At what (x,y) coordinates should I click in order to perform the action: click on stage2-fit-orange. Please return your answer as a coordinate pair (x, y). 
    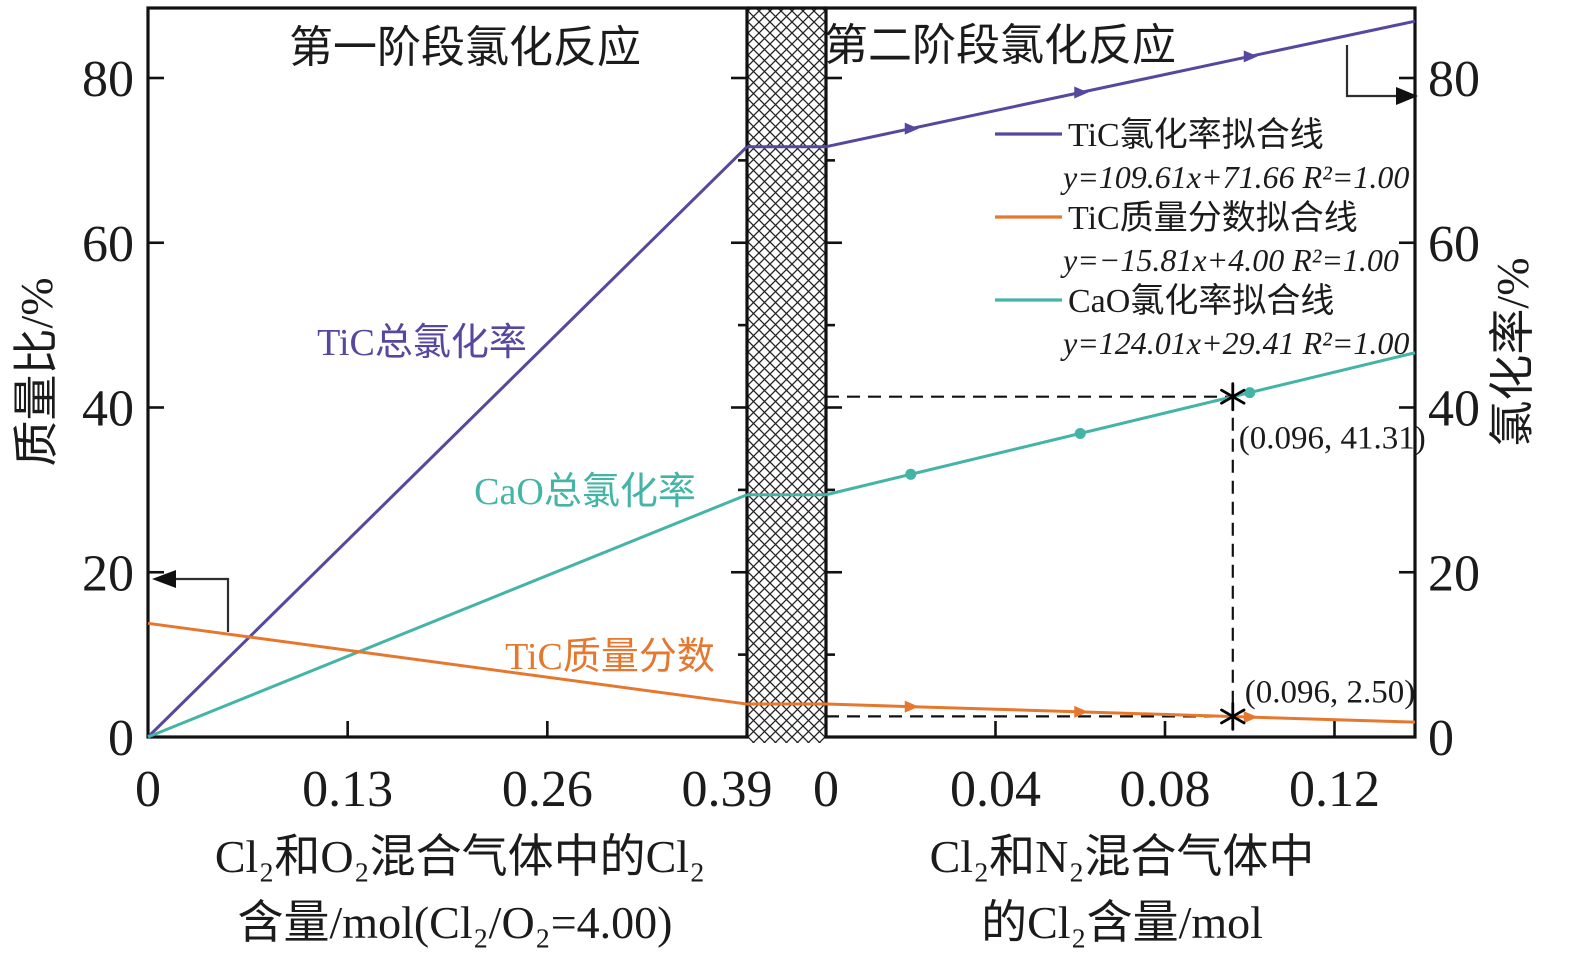
    Looking at the image, I should click on (1120, 713).